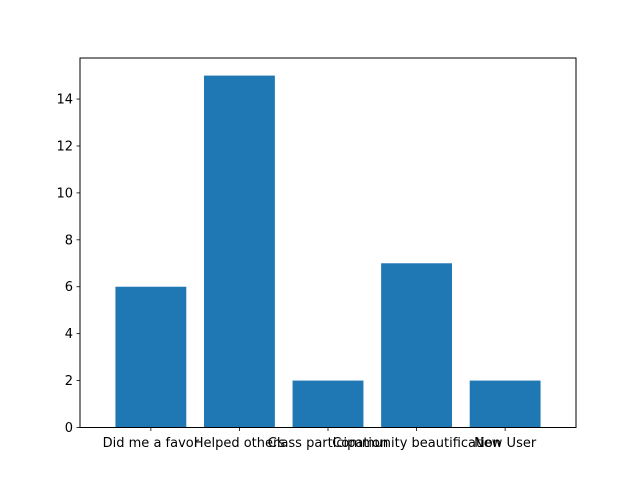 This screenshot has height=484, width=640. I want to click on x-tick-label-1: Helped others, so click(240, 443).